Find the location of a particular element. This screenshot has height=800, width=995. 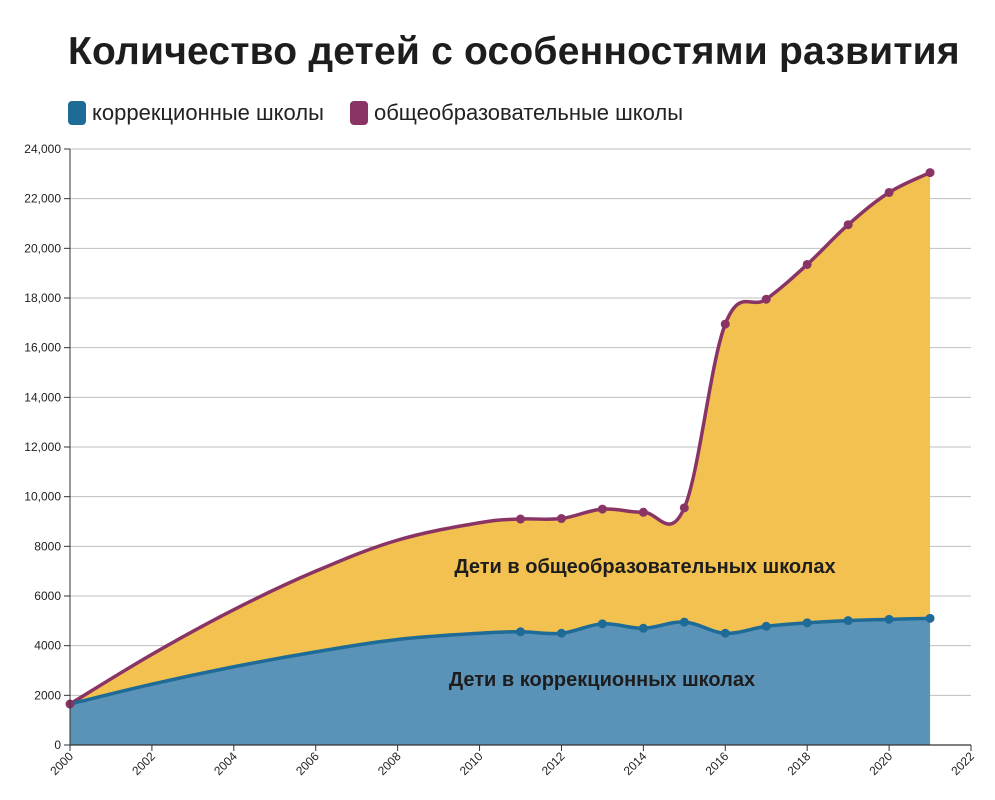

x-tick-label: 2004 is located at coordinates (225, 763).